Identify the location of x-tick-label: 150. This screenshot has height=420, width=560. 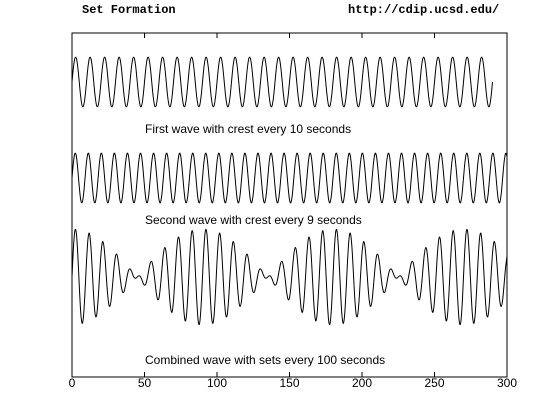
(289, 383).